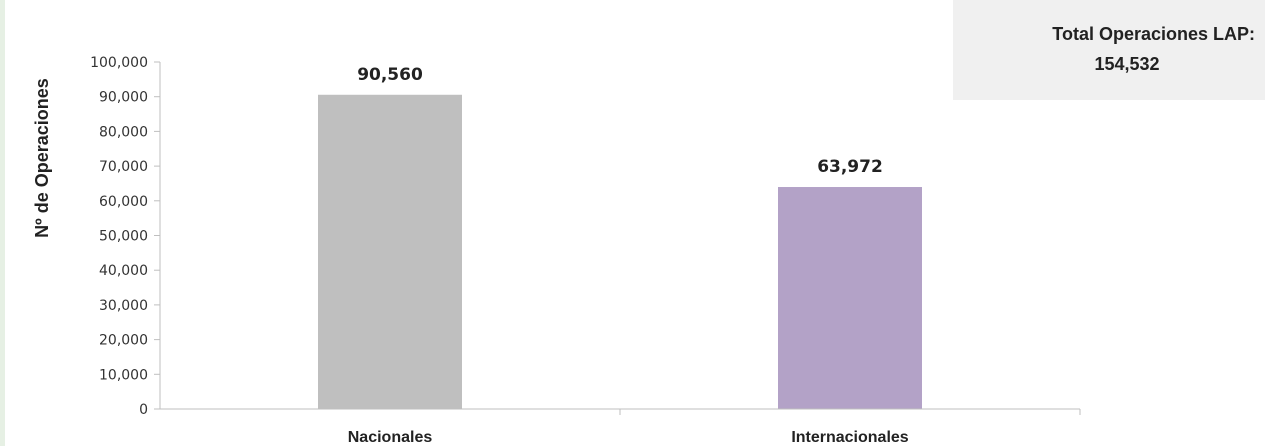 Image resolution: width=1265 pixels, height=446 pixels. I want to click on y-tick-label: 10,000, so click(123, 375).